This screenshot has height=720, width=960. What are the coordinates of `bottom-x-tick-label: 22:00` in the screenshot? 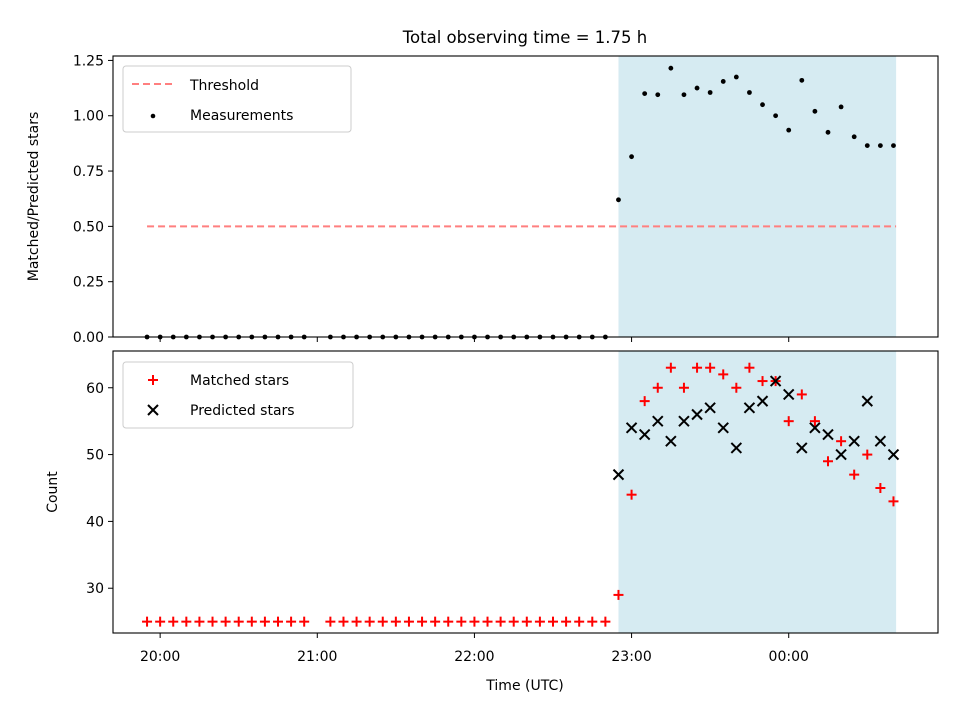 It's located at (474, 657).